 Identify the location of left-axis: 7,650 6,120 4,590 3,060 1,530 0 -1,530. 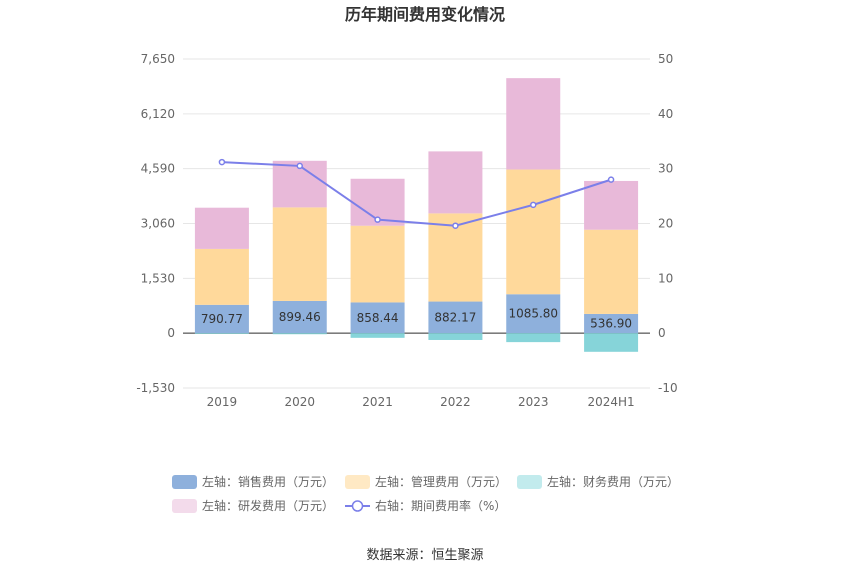
(155, 223).